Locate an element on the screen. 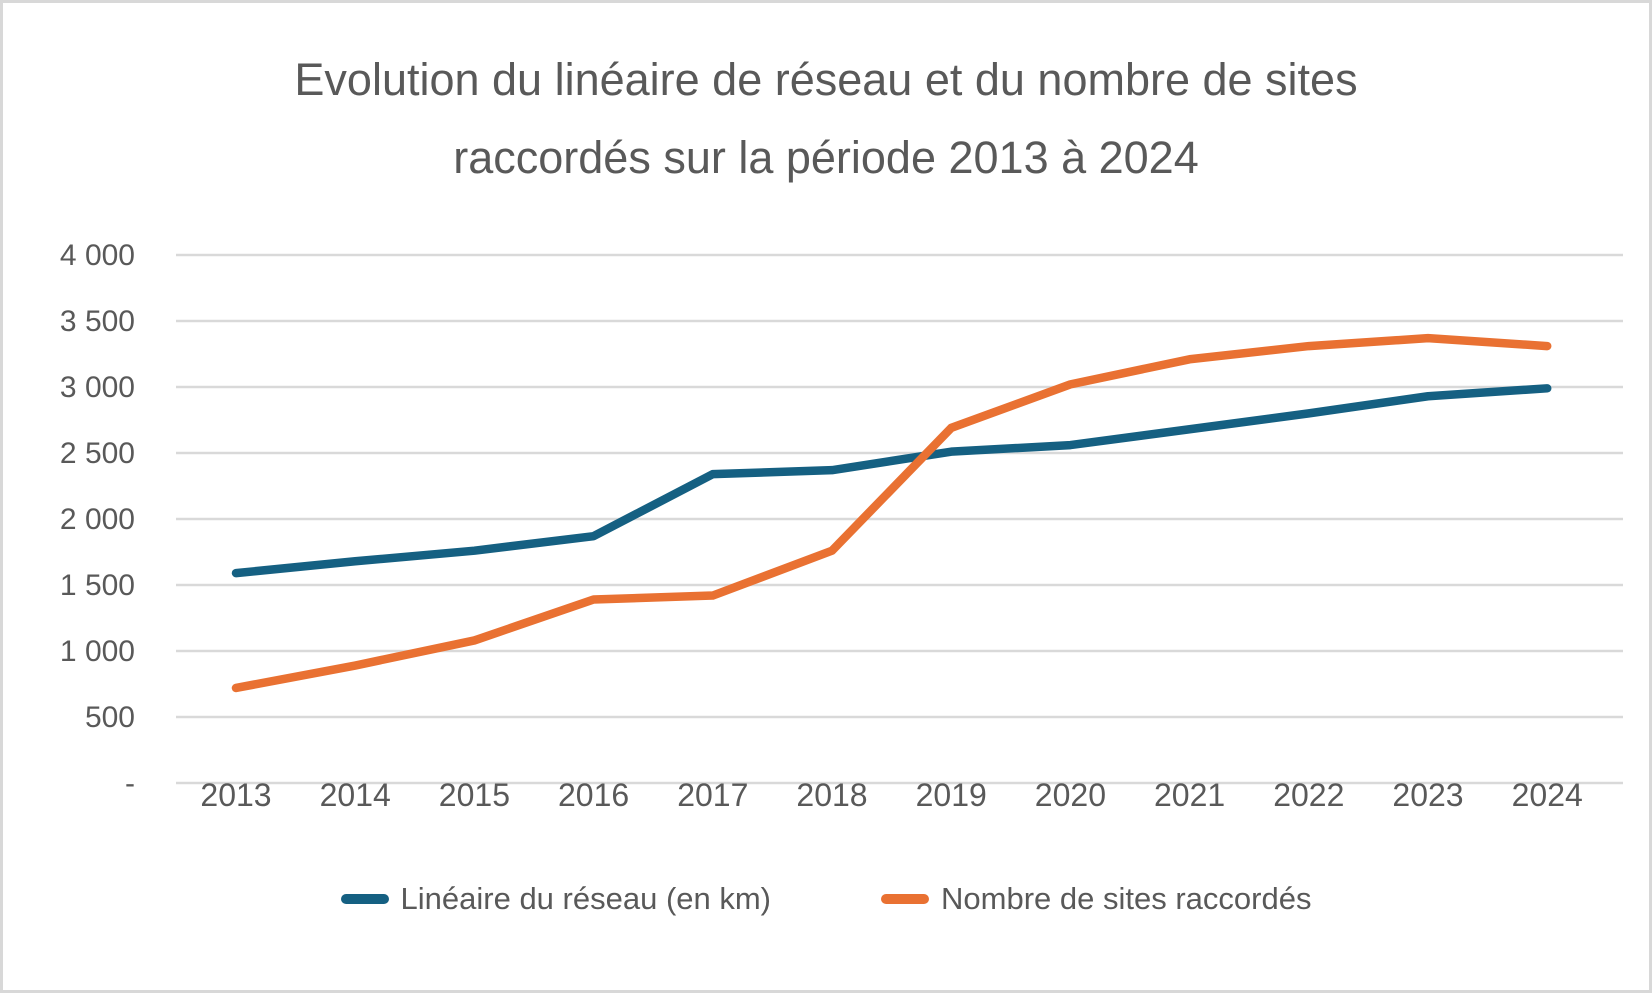 The width and height of the screenshot is (1652, 996). y-axis-tick-label: 500 is located at coordinates (110, 717).